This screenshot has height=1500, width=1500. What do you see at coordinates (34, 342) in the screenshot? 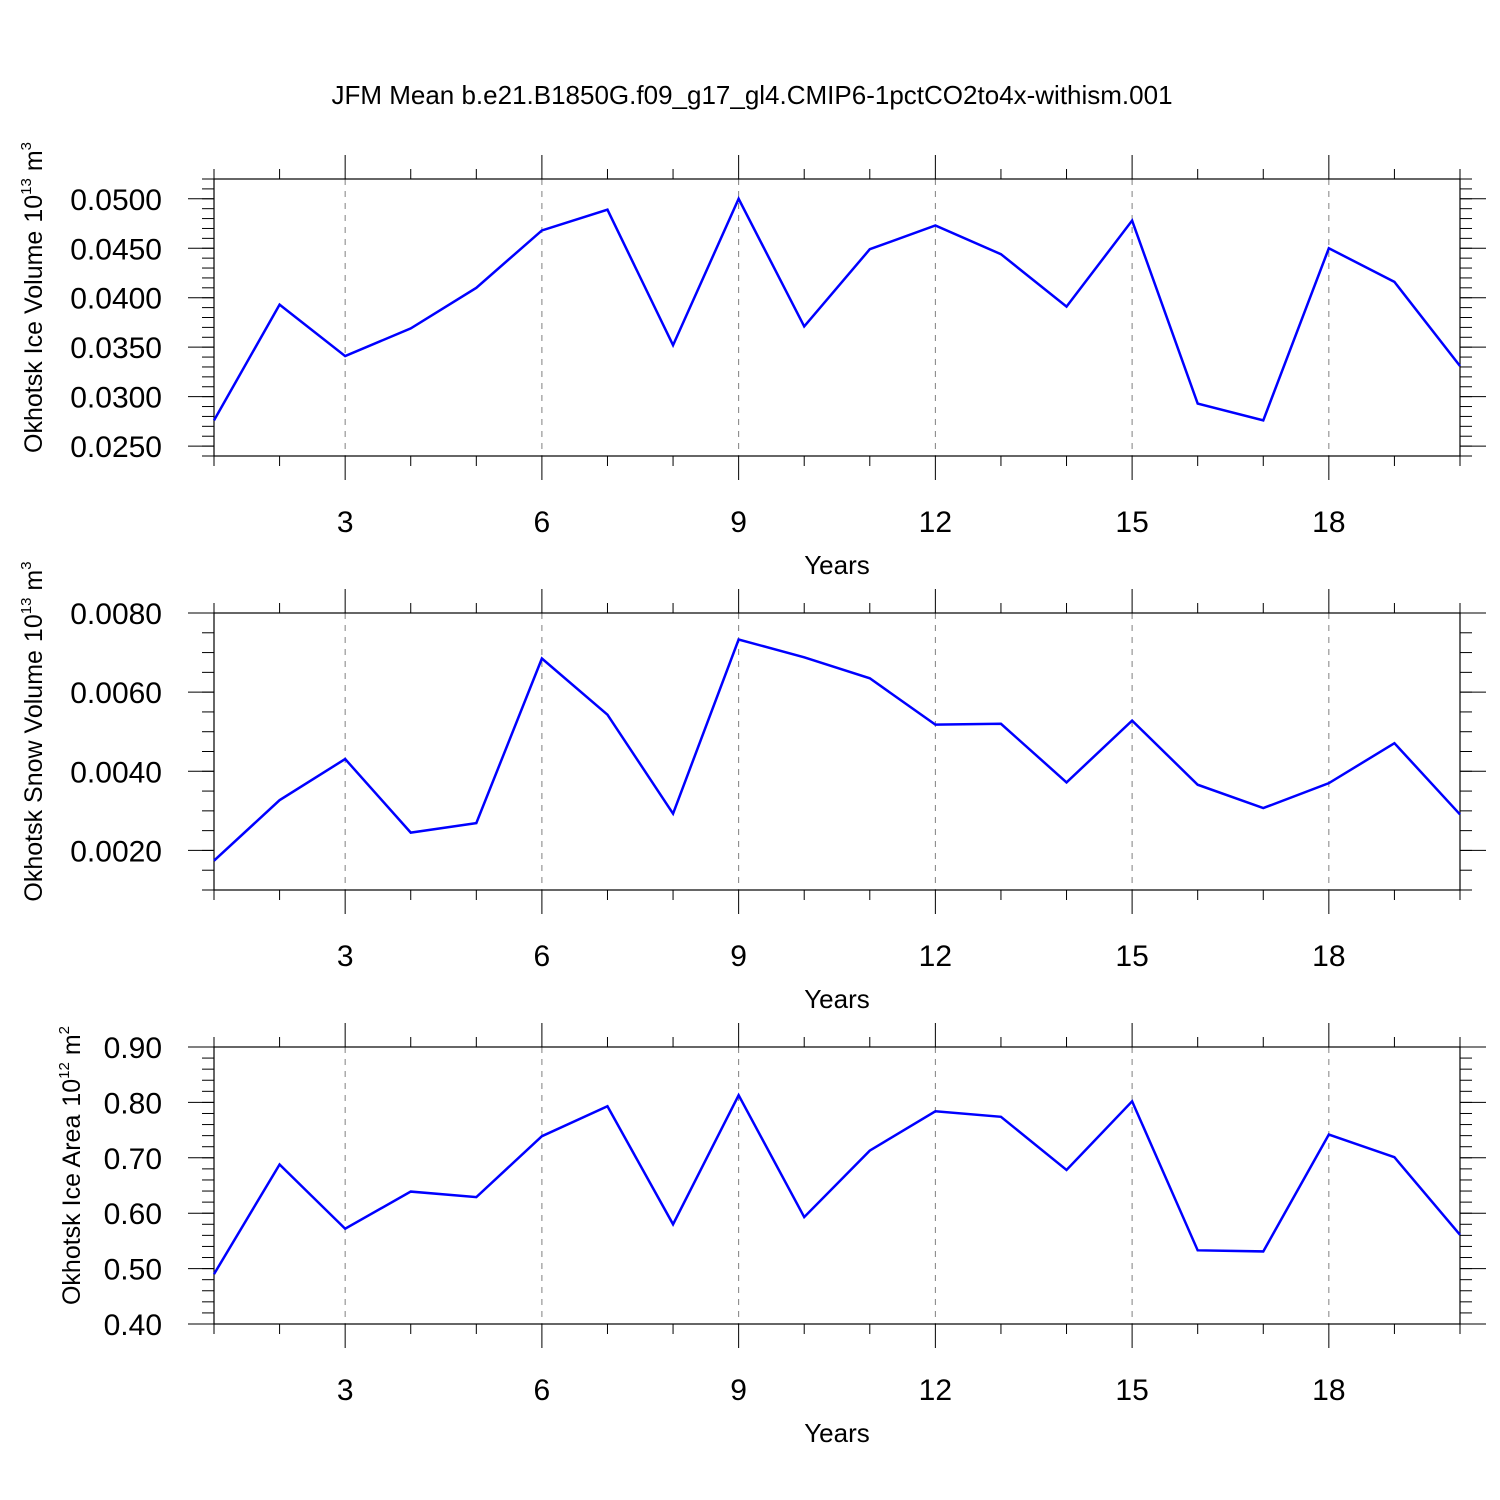
I see `y-axis-label-name: Okhotsk Ice Volume` at bounding box center [34, 342].